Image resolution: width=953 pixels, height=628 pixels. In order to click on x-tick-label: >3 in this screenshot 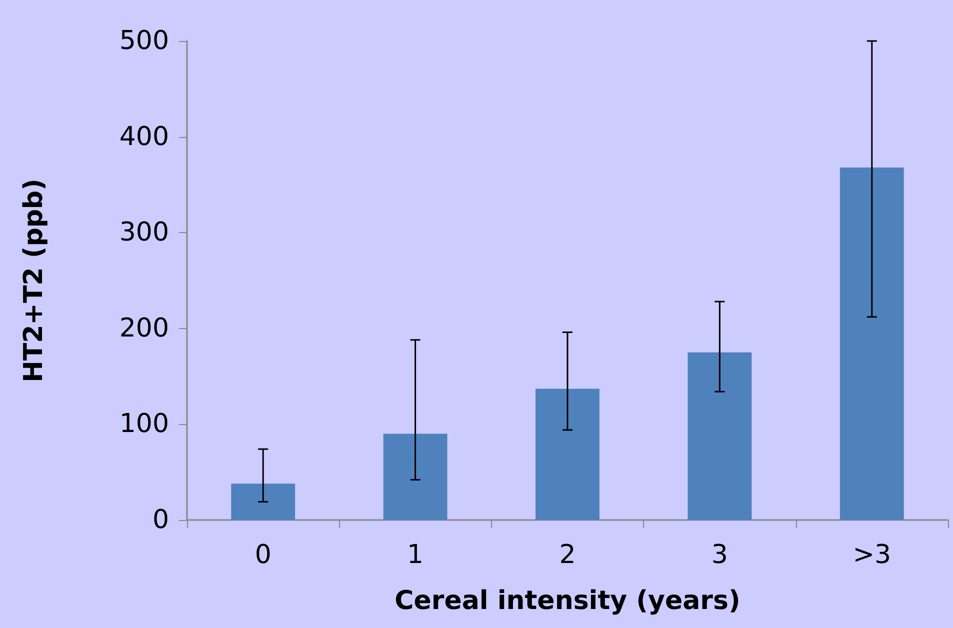, I will do `click(872, 555)`.